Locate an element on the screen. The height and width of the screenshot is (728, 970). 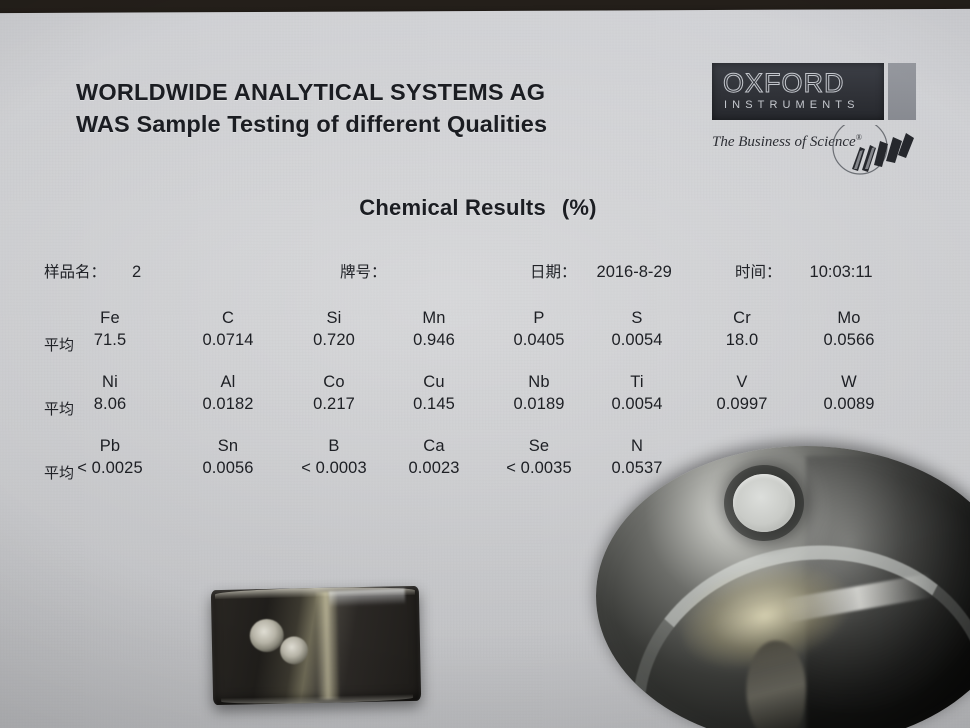
registered-mark-icon: ® is located at coordinates (858, 137).